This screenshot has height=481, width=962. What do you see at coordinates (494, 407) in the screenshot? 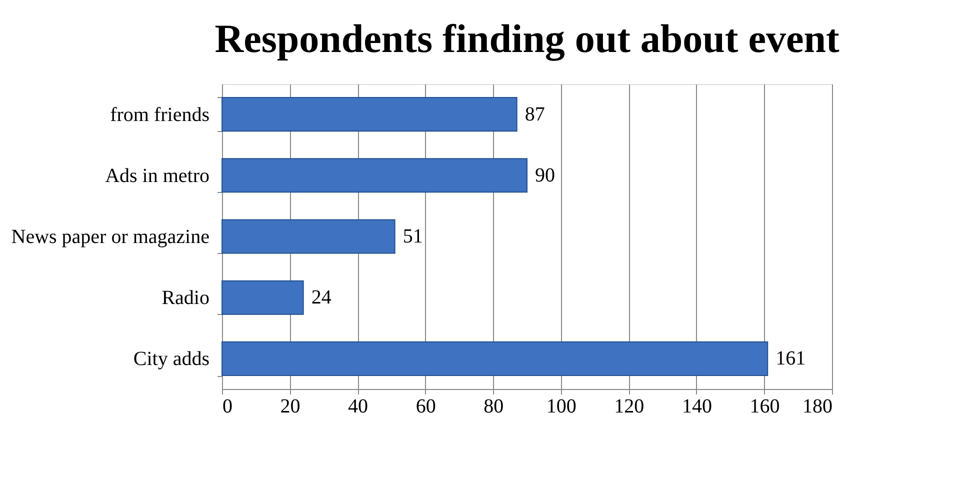
I see `x-tick-label: 80` at bounding box center [494, 407].